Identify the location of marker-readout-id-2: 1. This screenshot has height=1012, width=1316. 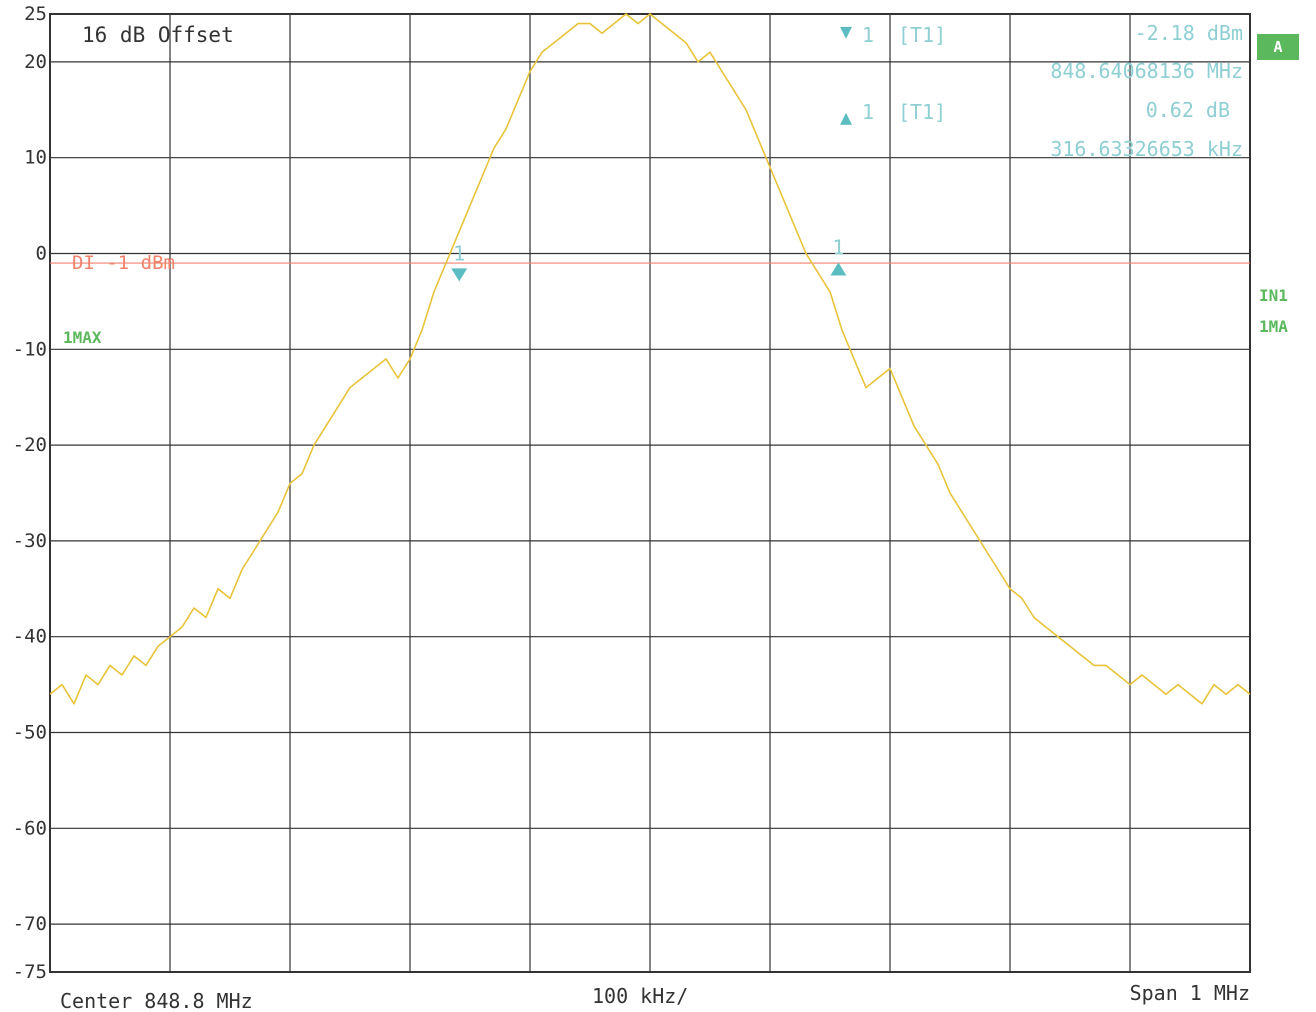
(868, 112).